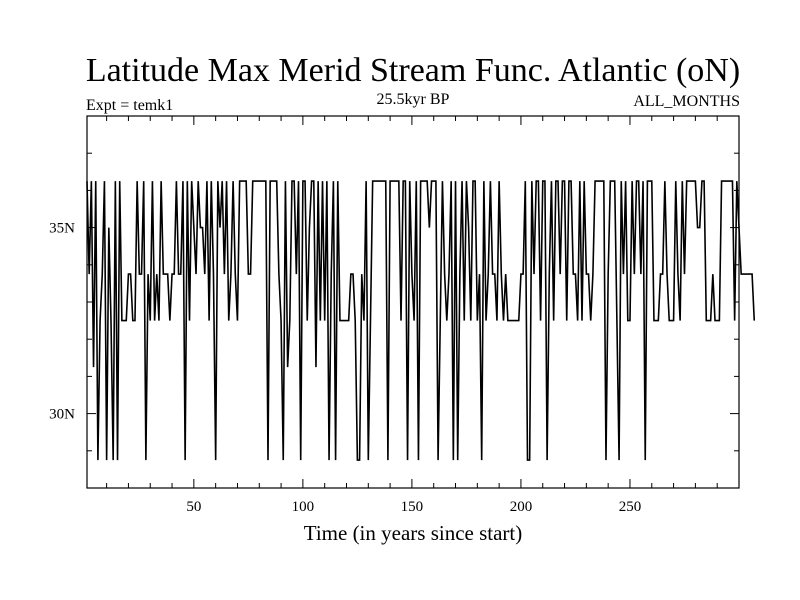 The width and height of the screenshot is (800, 600). Describe the element at coordinates (521, 507) in the screenshot. I see `x-tick-label: 200` at that location.